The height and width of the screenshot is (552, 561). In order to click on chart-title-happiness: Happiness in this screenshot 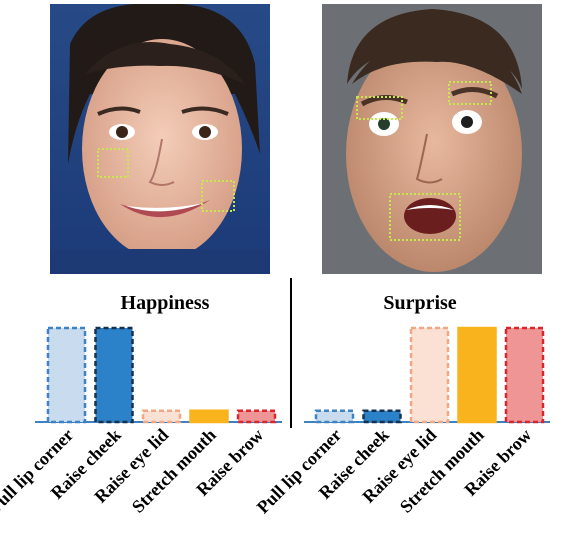, I will do `click(165, 303)`.